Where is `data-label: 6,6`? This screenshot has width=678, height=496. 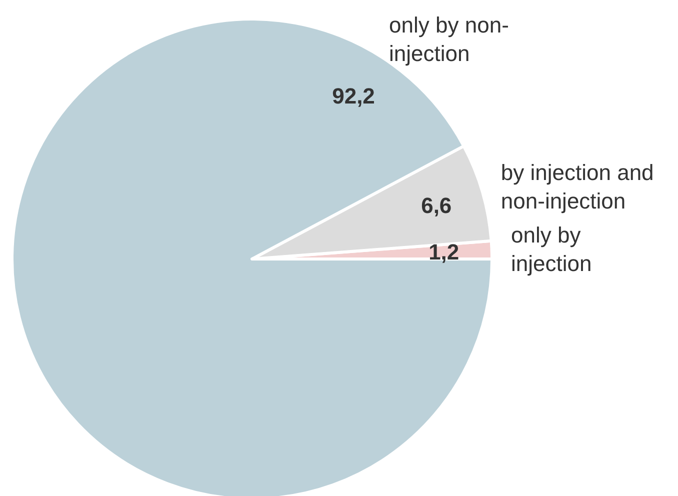 data-label: 6,6 is located at coordinates (436, 205).